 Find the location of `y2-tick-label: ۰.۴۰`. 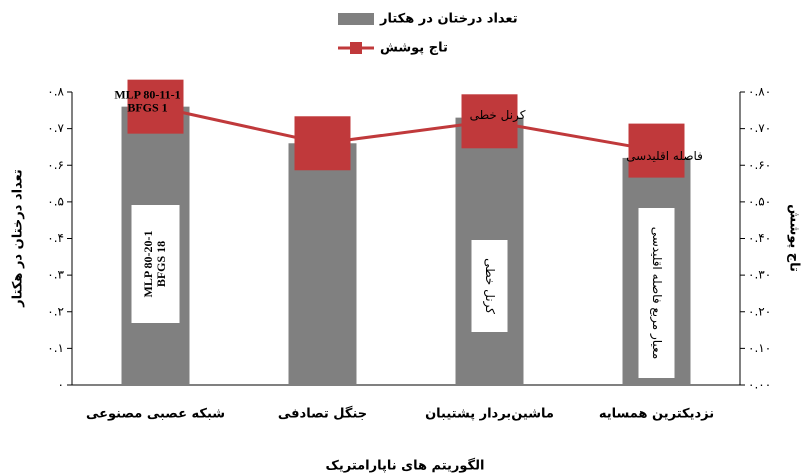

y2-tick-label: ۰.۴۰ is located at coordinates (759, 238).